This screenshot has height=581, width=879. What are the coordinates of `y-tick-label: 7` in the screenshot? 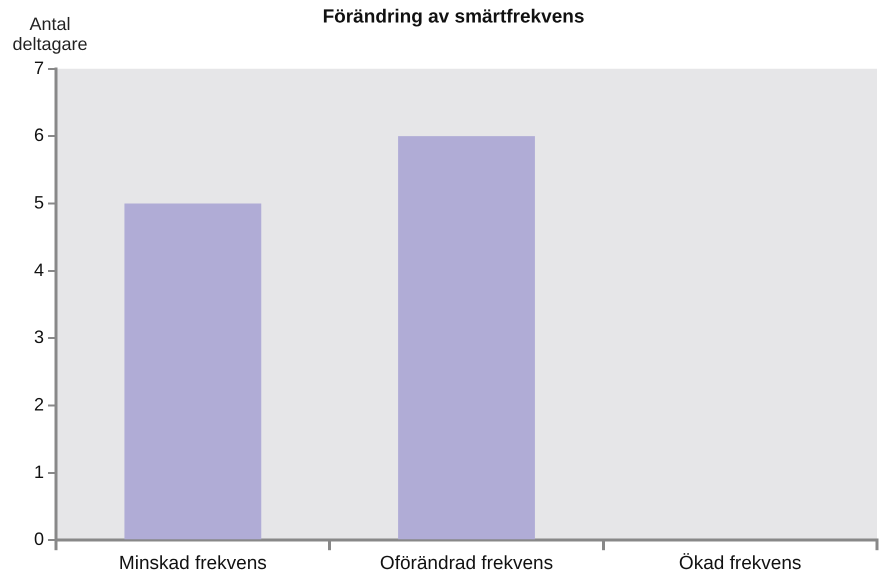 It's located at (39, 68).